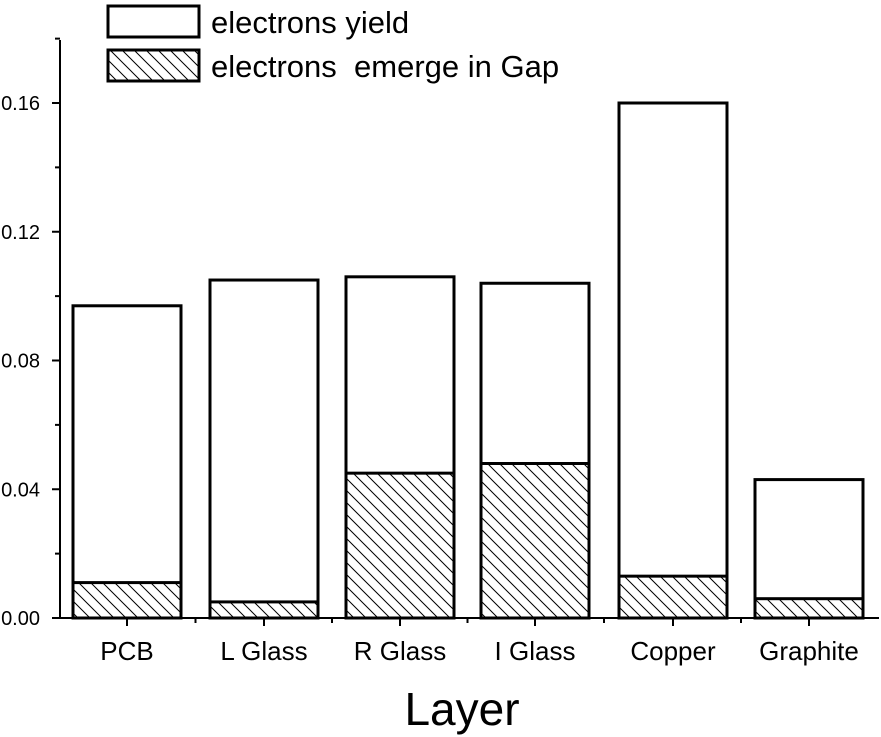  I want to click on bar-electrons-emerge-l-glass, so click(264, 610).